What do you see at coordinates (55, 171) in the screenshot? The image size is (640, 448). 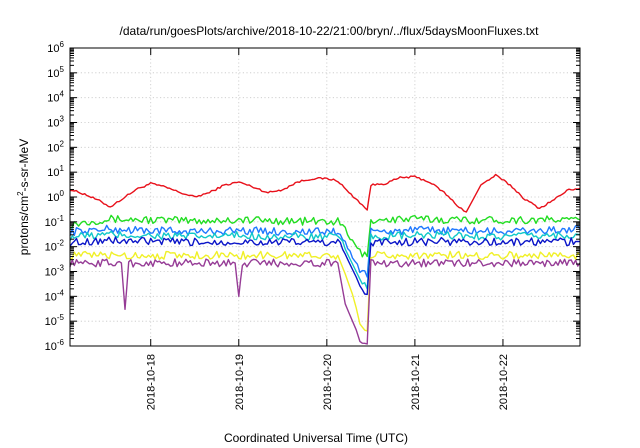 I see `y-tick-label: 10¹` at bounding box center [55, 171].